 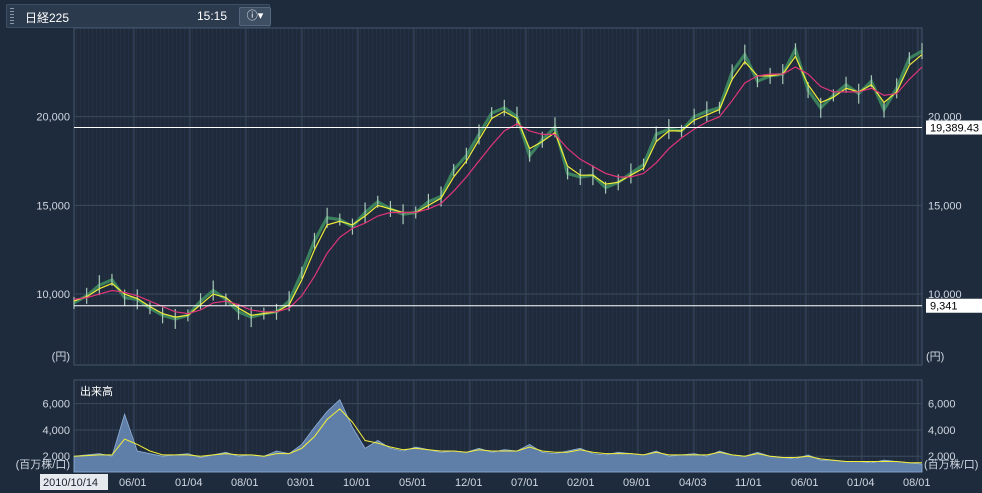 I want to click on volume-y-tick-left: 6,000, so click(x=56, y=405).